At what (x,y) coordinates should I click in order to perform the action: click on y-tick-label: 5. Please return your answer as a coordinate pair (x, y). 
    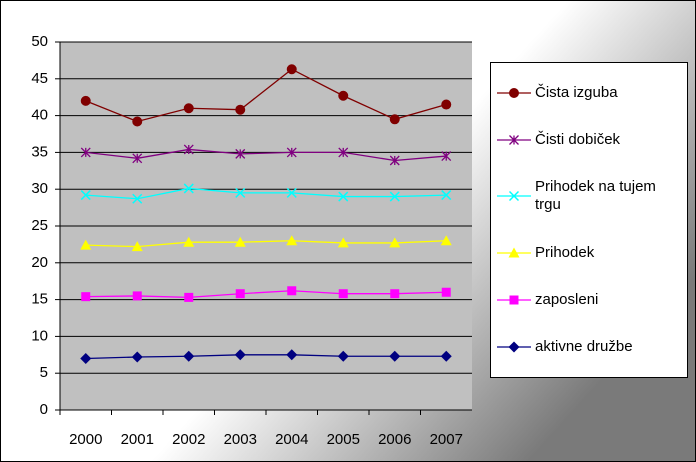
    Looking at the image, I should click on (44, 372).